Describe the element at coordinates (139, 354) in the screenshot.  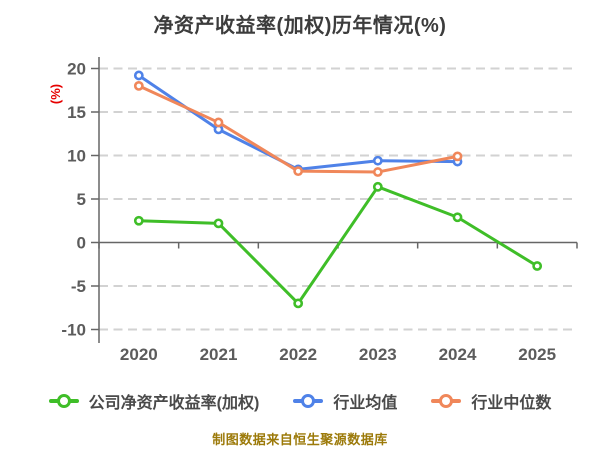
I see `x-tick-label: 2020` at that location.